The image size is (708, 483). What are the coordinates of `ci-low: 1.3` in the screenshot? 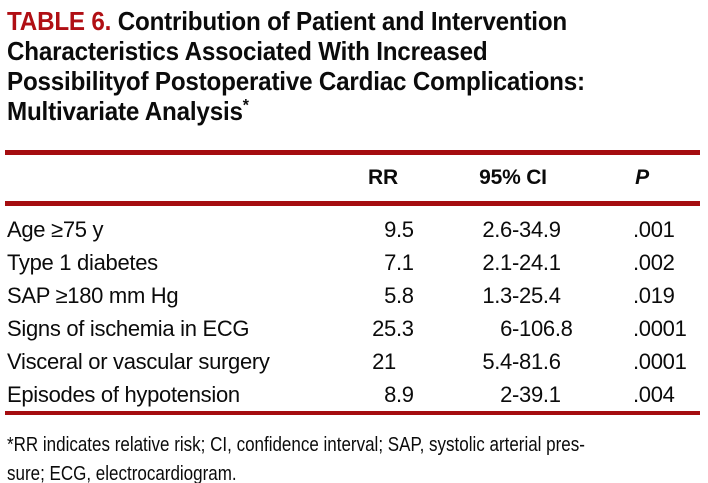 It's located at (497, 295).